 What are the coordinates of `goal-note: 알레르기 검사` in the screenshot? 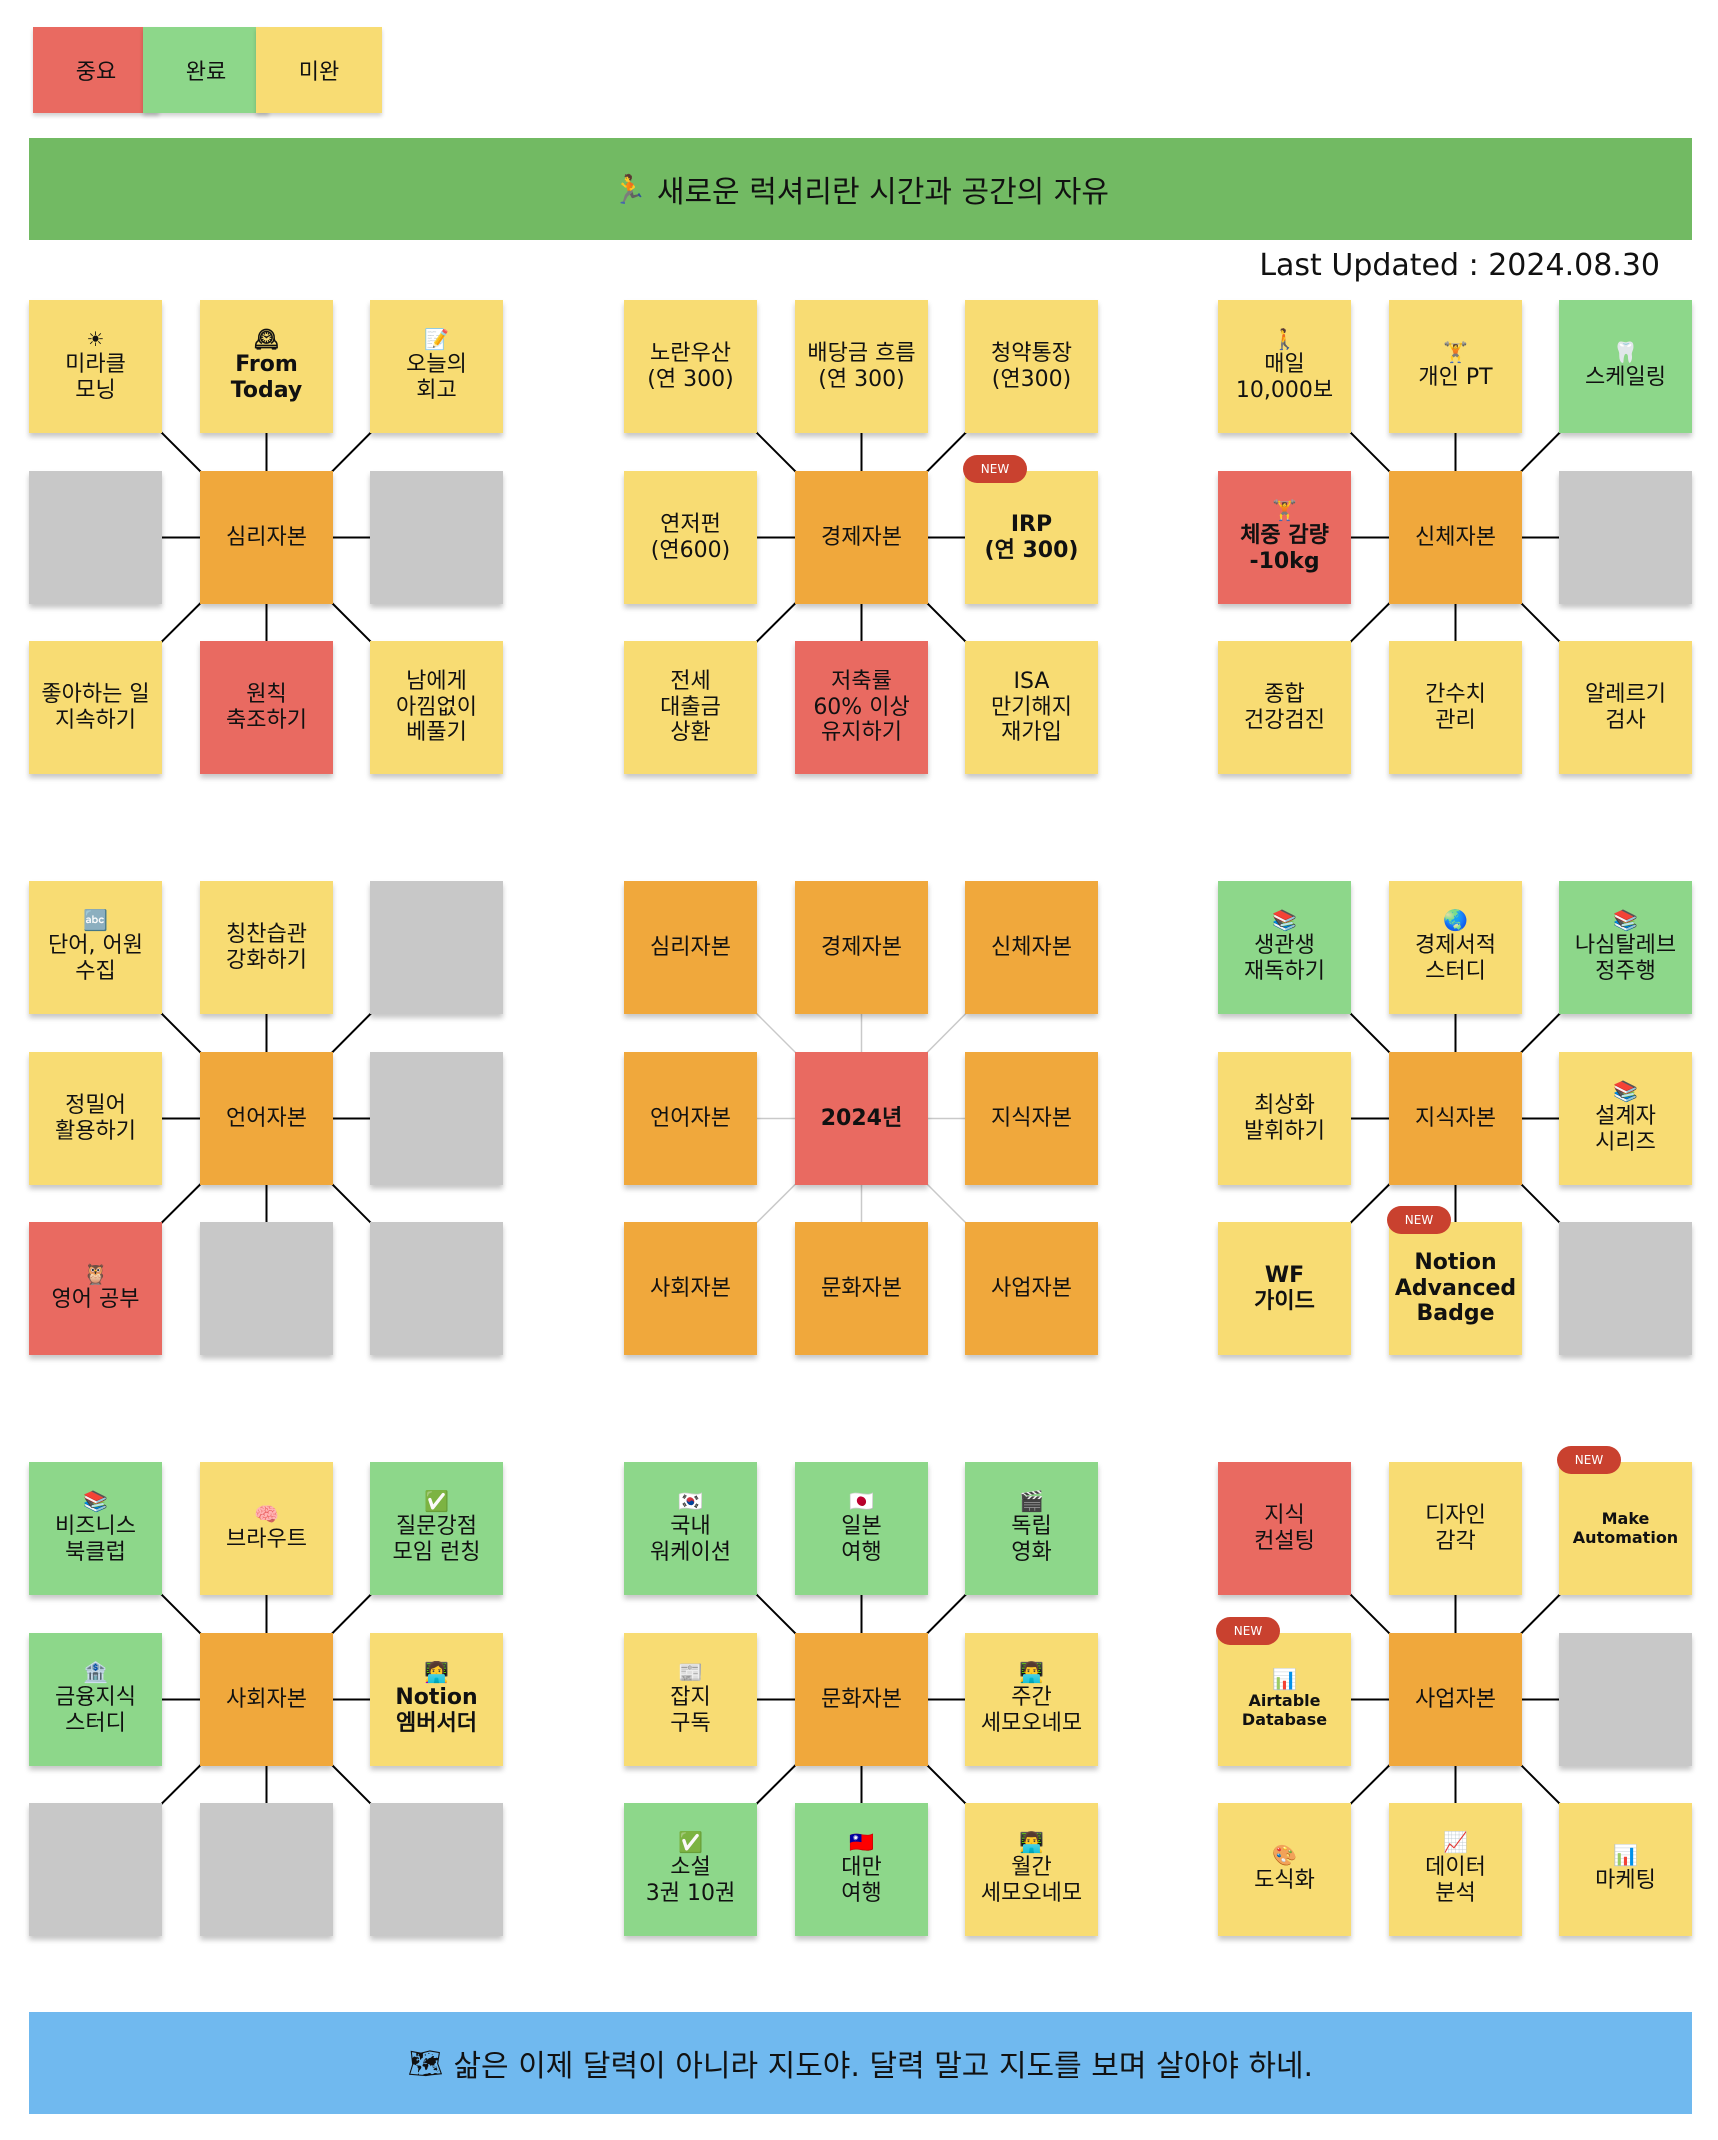 It's located at (1625, 707).